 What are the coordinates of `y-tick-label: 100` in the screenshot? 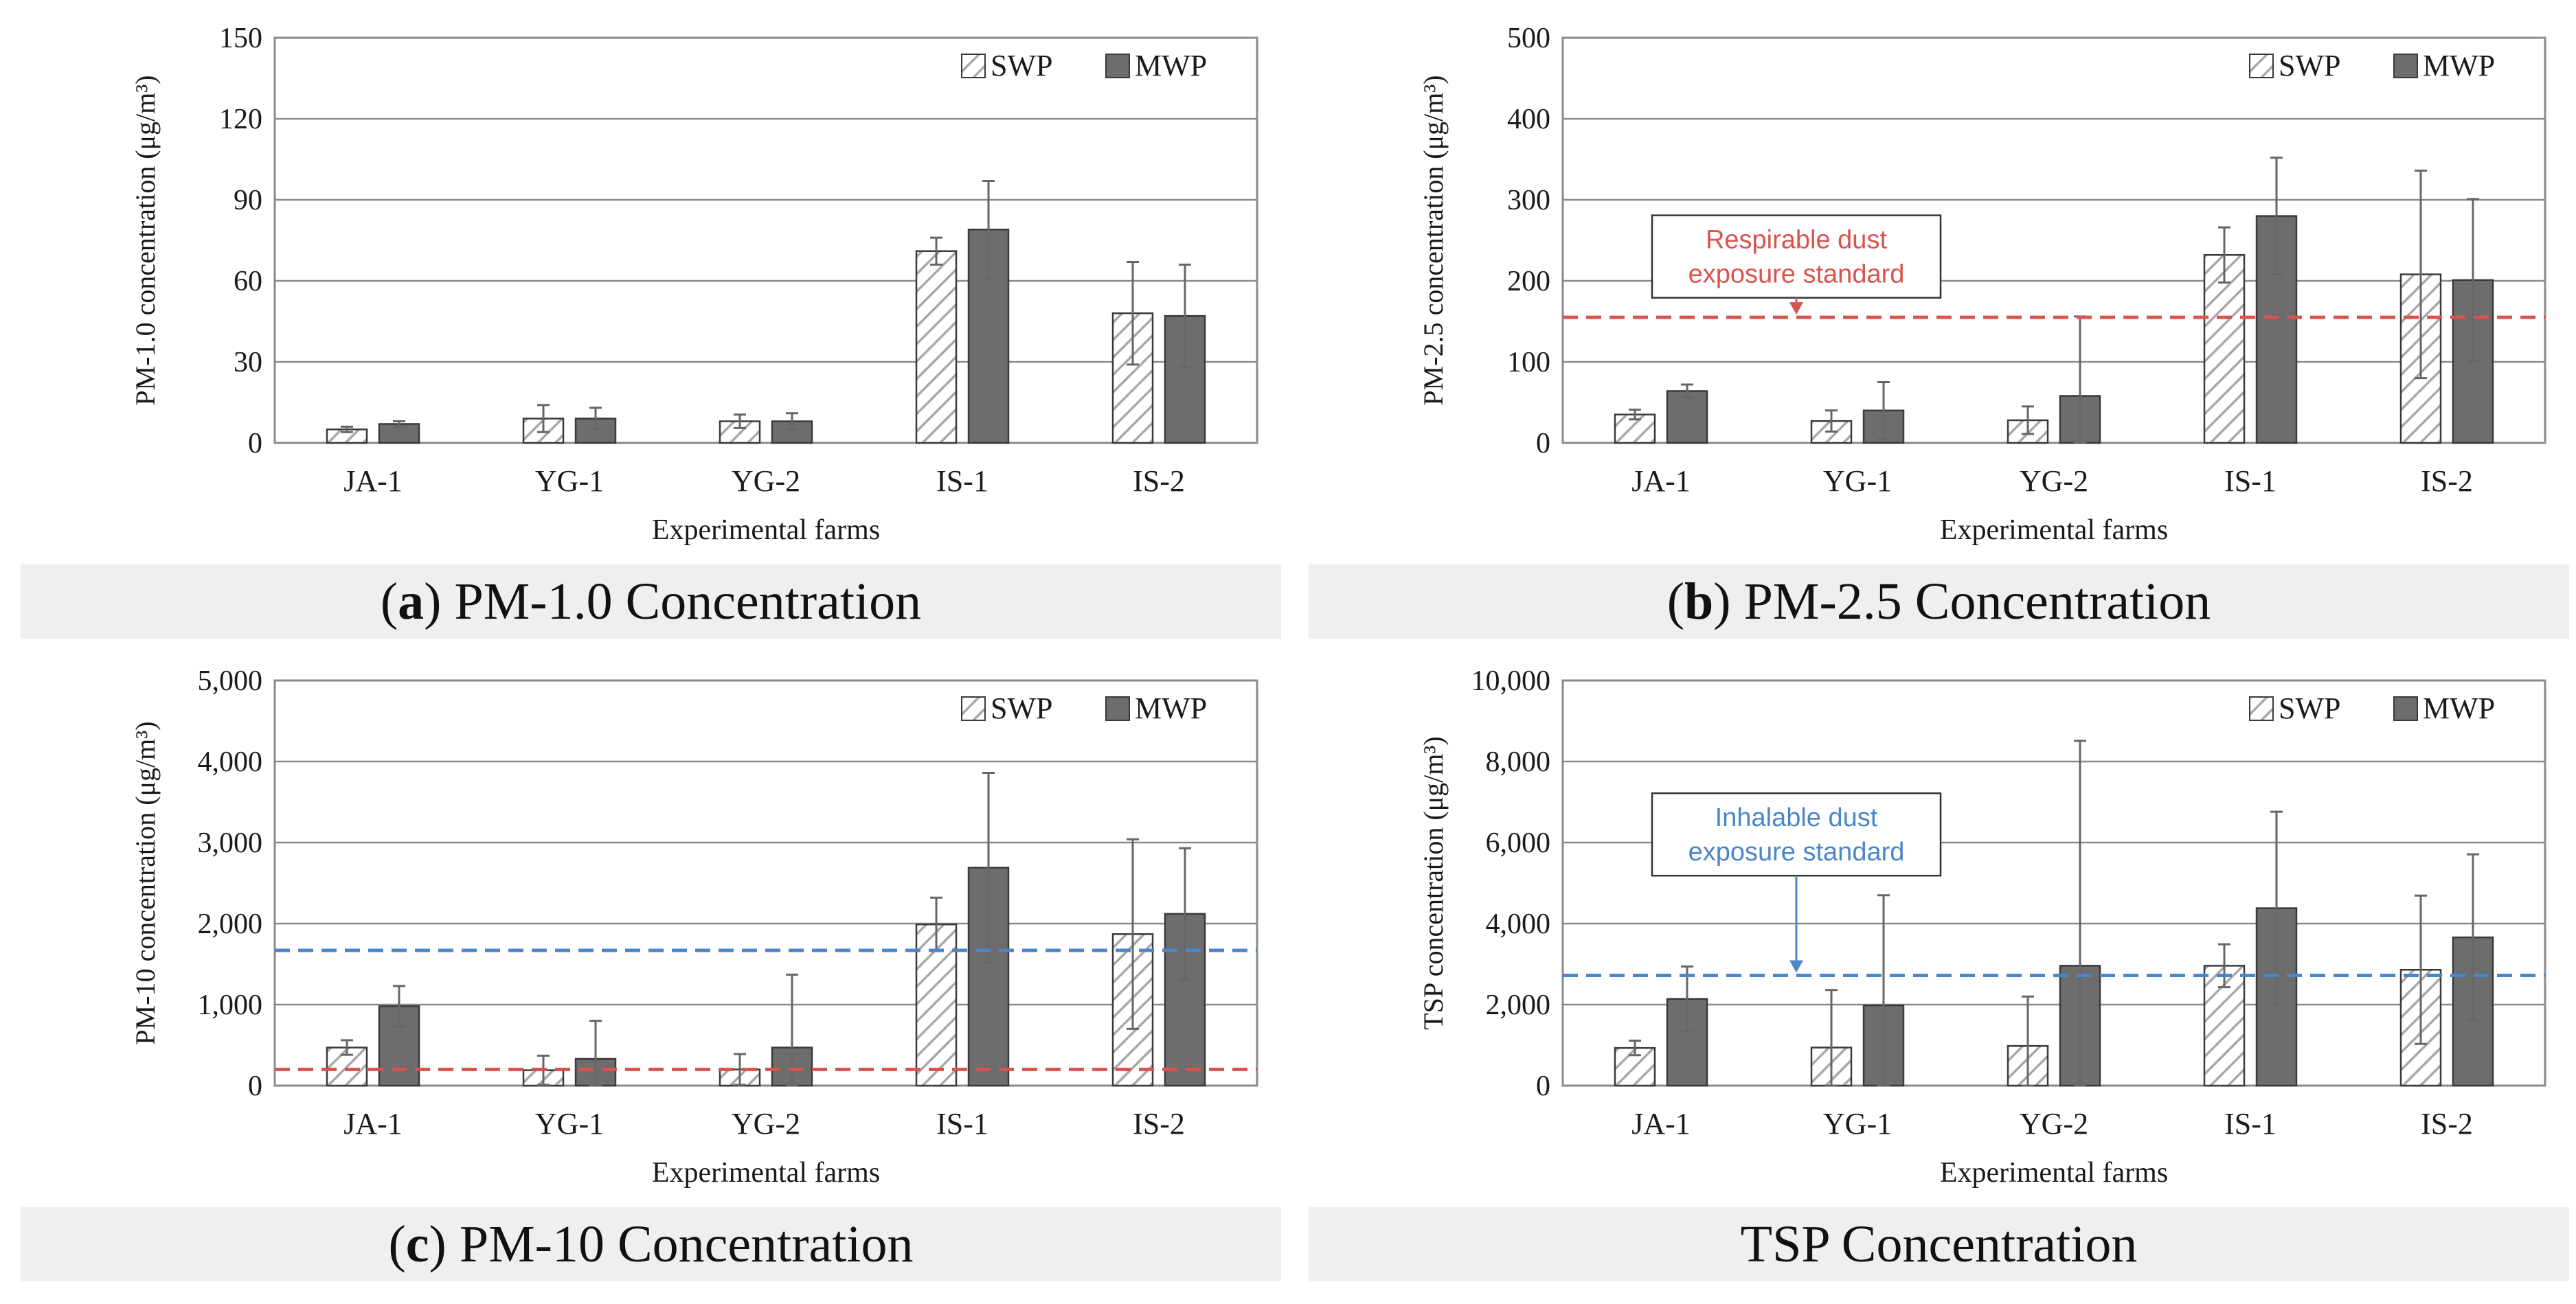 It's located at (1528, 363).